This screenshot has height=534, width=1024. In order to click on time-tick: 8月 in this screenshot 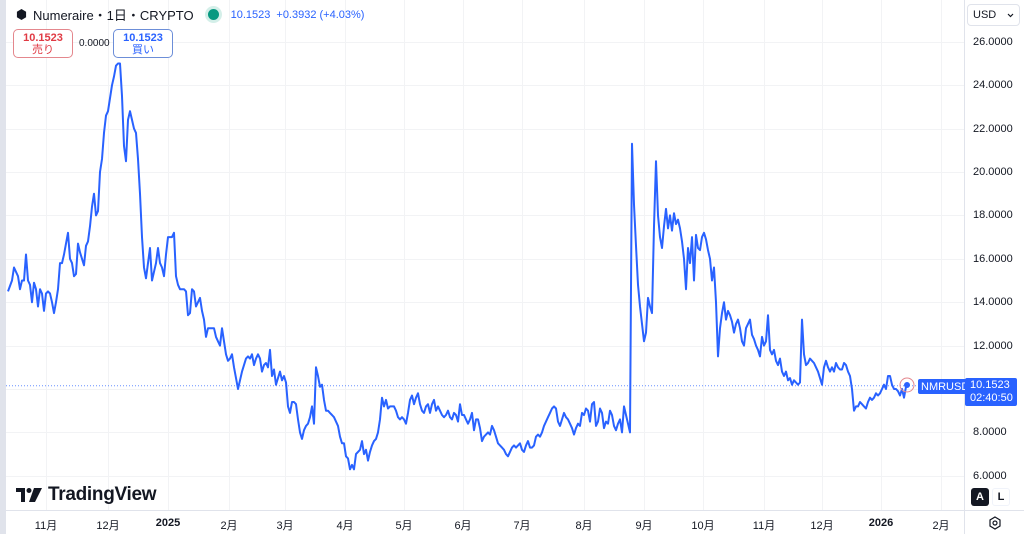, I will do `click(584, 526)`.